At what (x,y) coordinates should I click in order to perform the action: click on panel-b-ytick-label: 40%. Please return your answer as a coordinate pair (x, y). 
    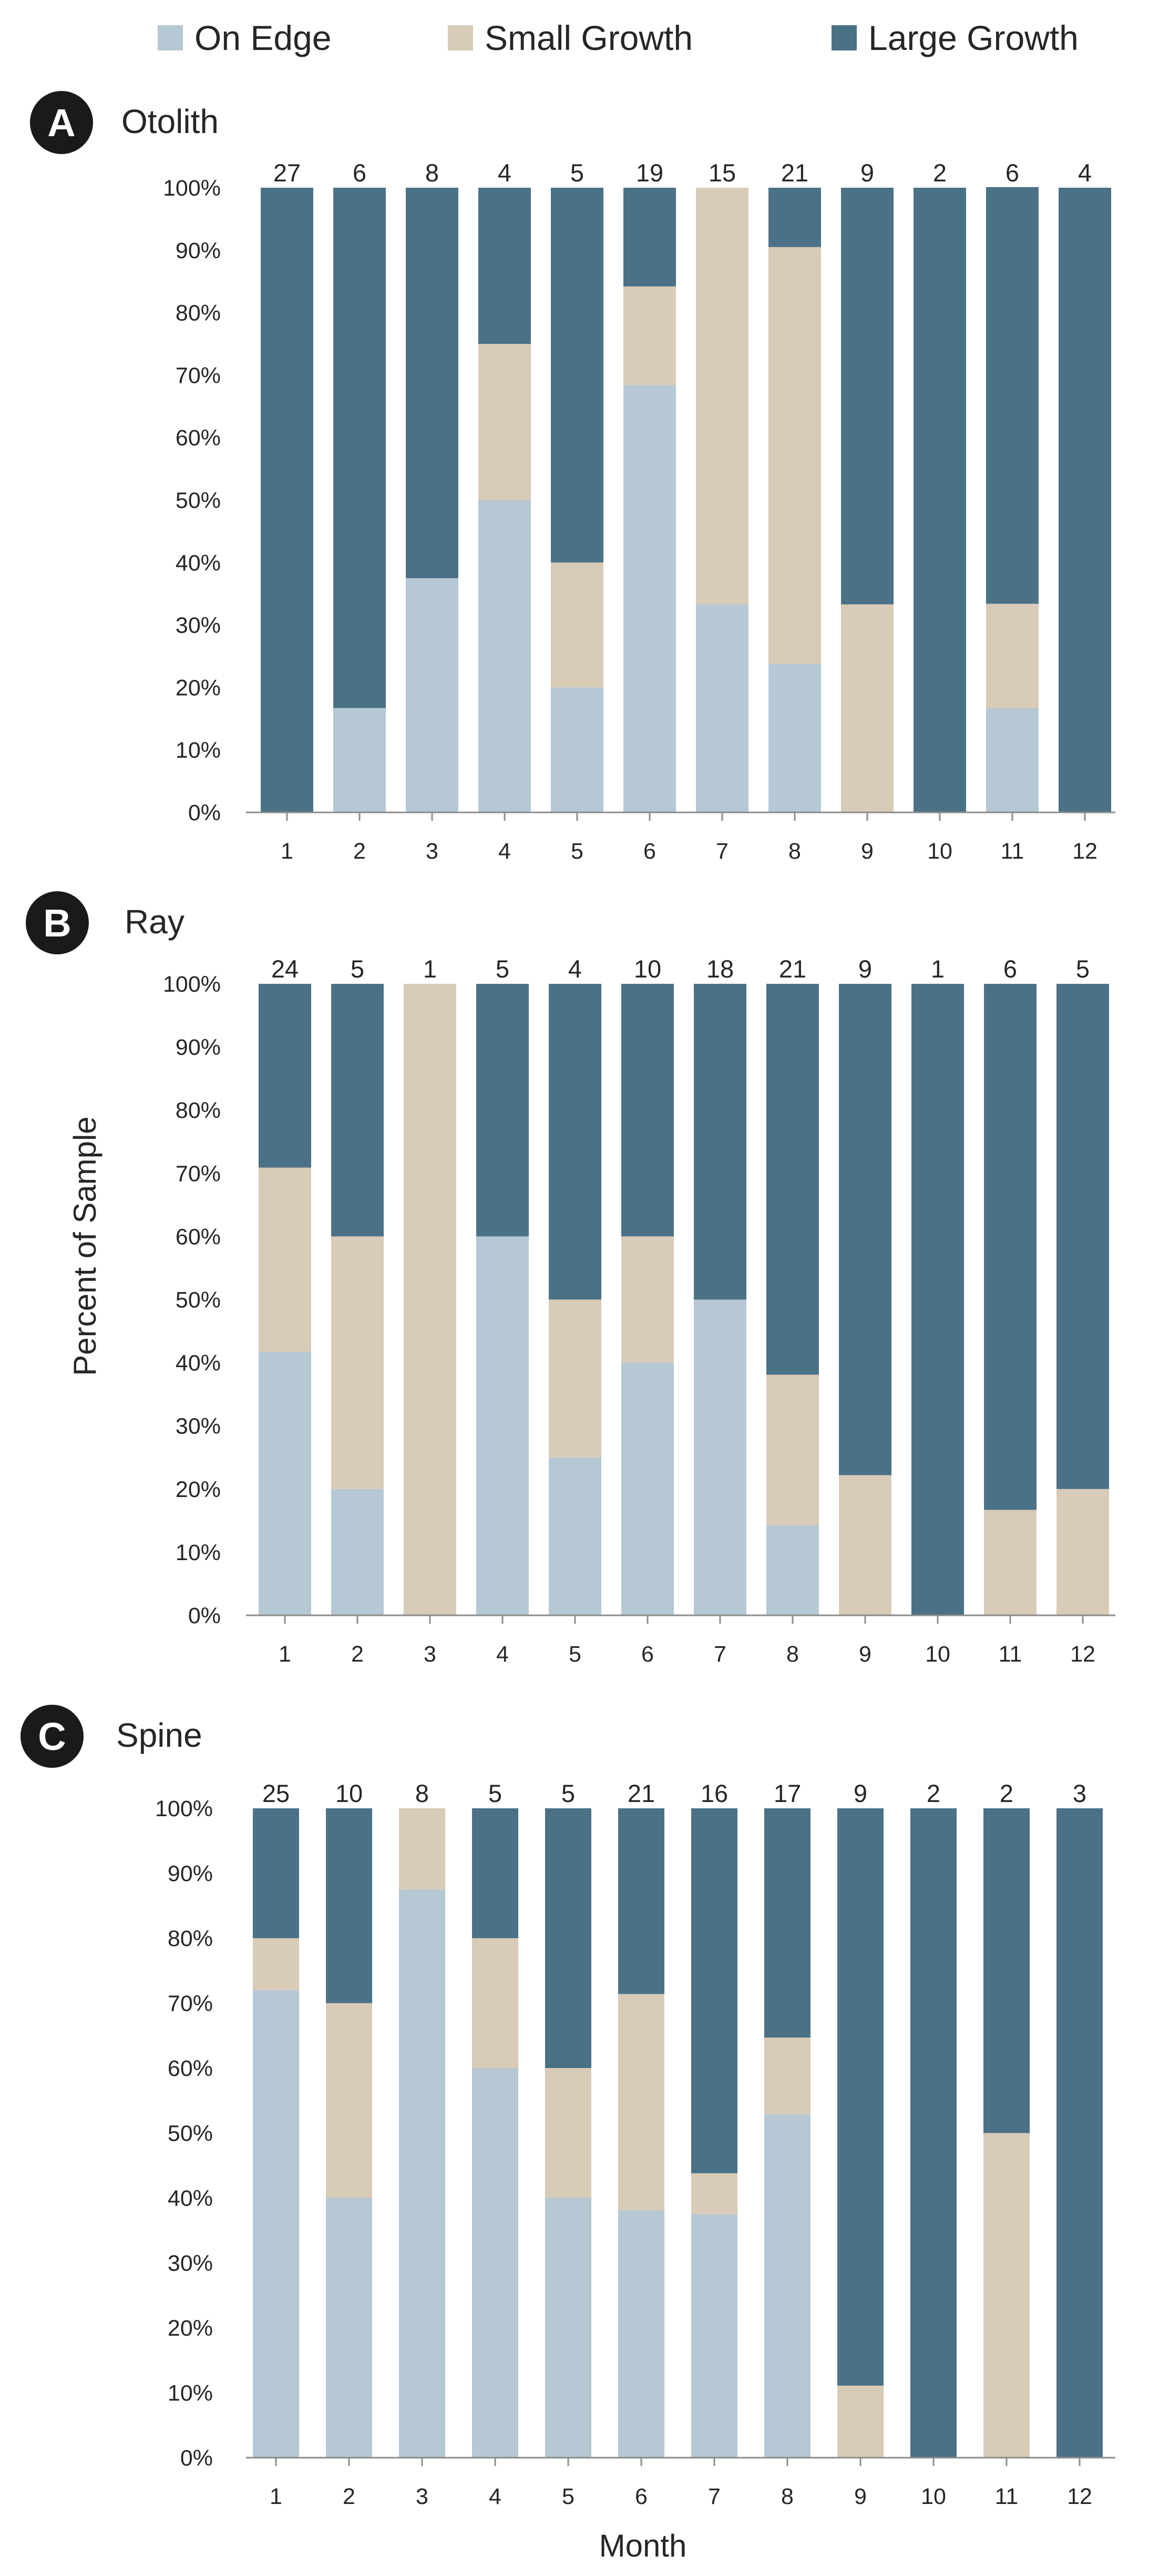
    Looking at the image, I should click on (198, 1363).